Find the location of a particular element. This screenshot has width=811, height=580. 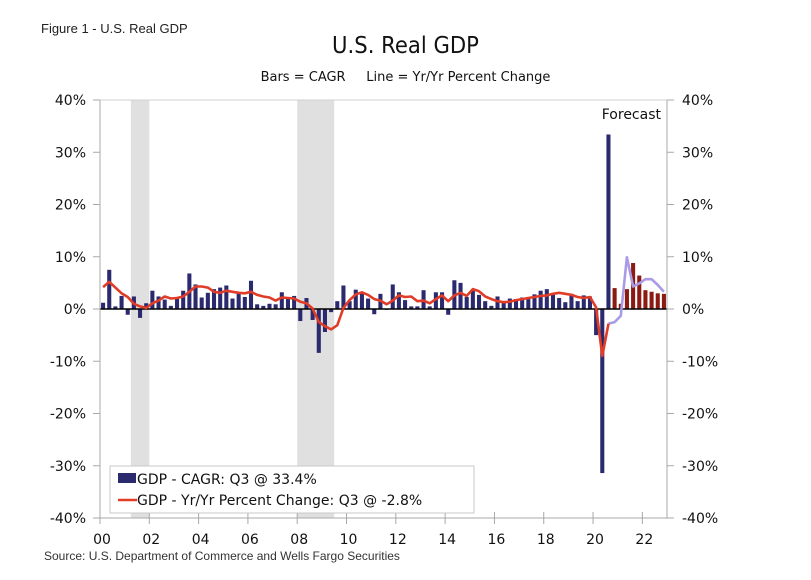

x-tick-label: 00 is located at coordinates (102, 540).